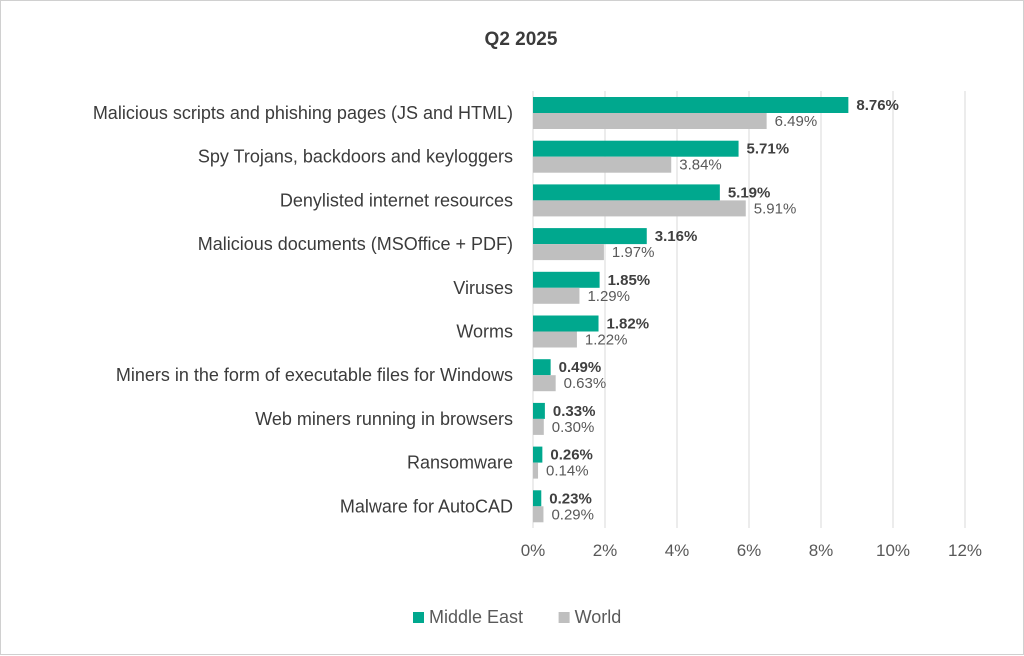  Describe the element at coordinates (676, 236) in the screenshot. I see `value-label-middle-east: 3.16%` at that location.